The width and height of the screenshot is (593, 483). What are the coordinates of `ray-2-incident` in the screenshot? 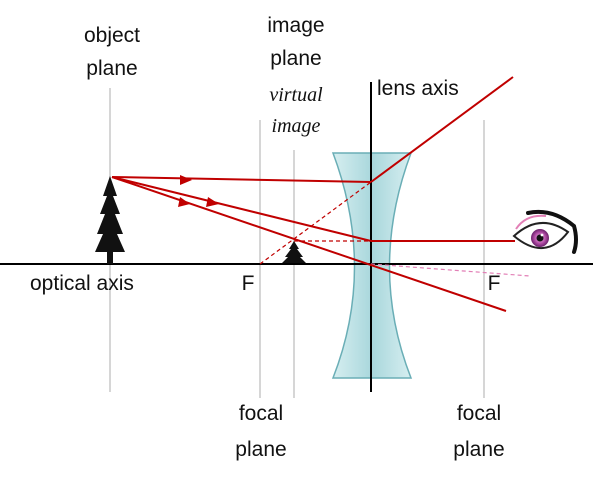 It's located at (241, 209).